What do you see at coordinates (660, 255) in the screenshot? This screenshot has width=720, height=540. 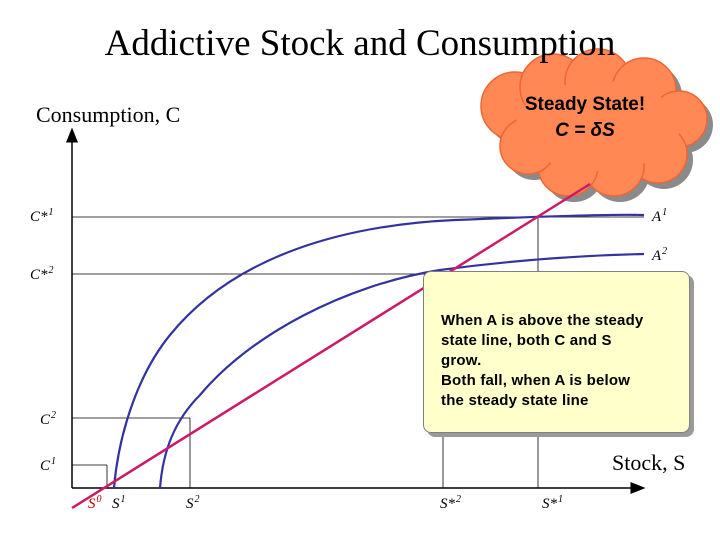 I see `label-a2: A2` at bounding box center [660, 255].